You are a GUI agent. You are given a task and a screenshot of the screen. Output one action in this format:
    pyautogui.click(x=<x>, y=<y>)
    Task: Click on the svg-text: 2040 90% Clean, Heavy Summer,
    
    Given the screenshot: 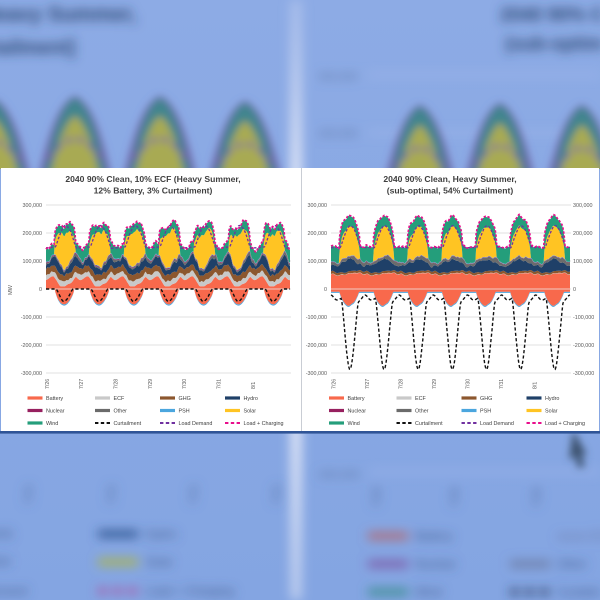 What is the action you would take?
    pyautogui.click(x=449, y=179)
    